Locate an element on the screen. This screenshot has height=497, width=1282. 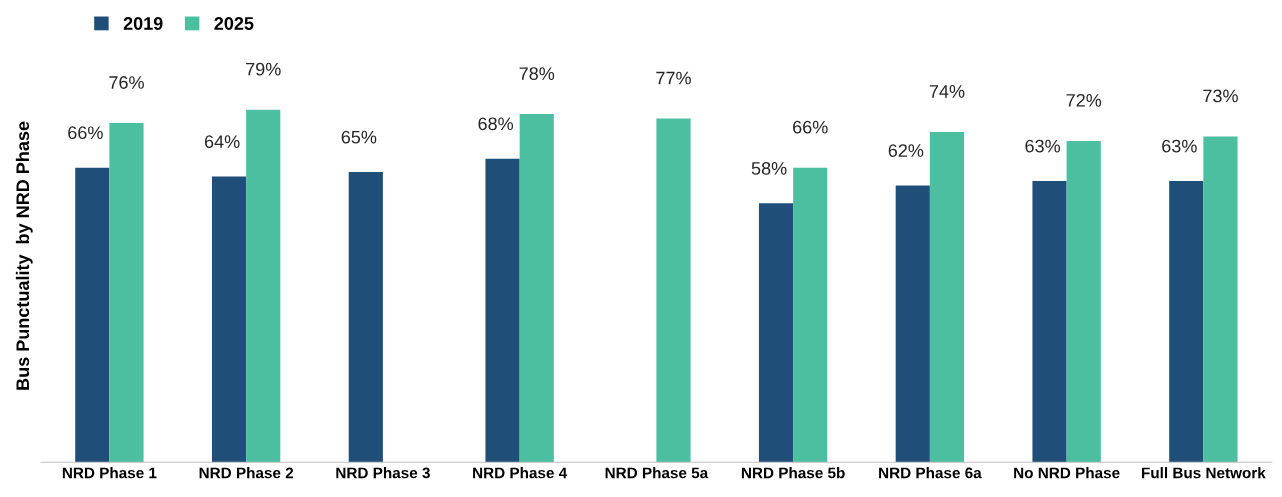
data-label: 62% is located at coordinates (906, 150).